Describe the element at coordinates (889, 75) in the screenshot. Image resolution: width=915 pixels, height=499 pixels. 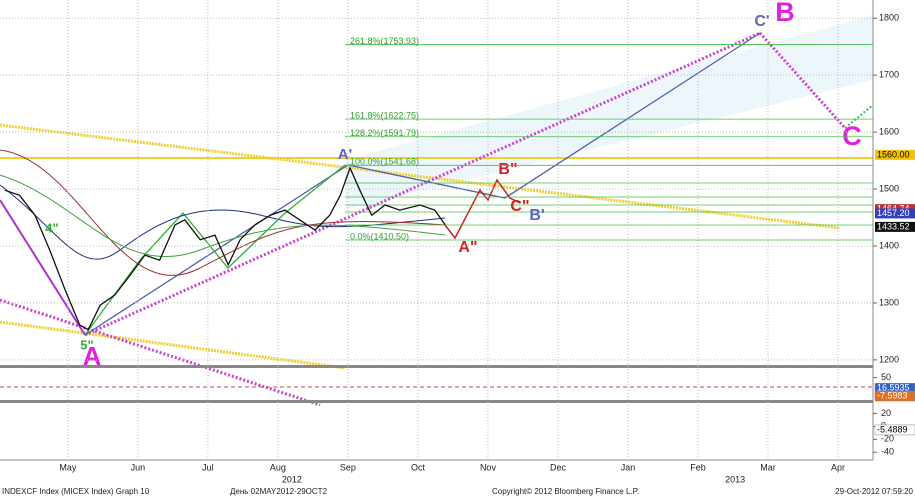
I see `y-tick-label: 1700` at that location.